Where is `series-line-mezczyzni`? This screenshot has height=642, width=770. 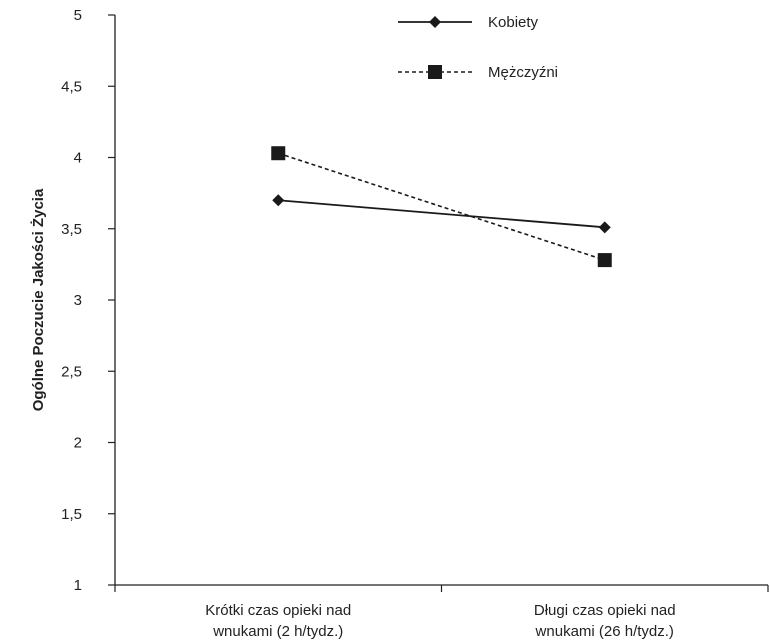 series-line-mezczyzni is located at coordinates (441, 206).